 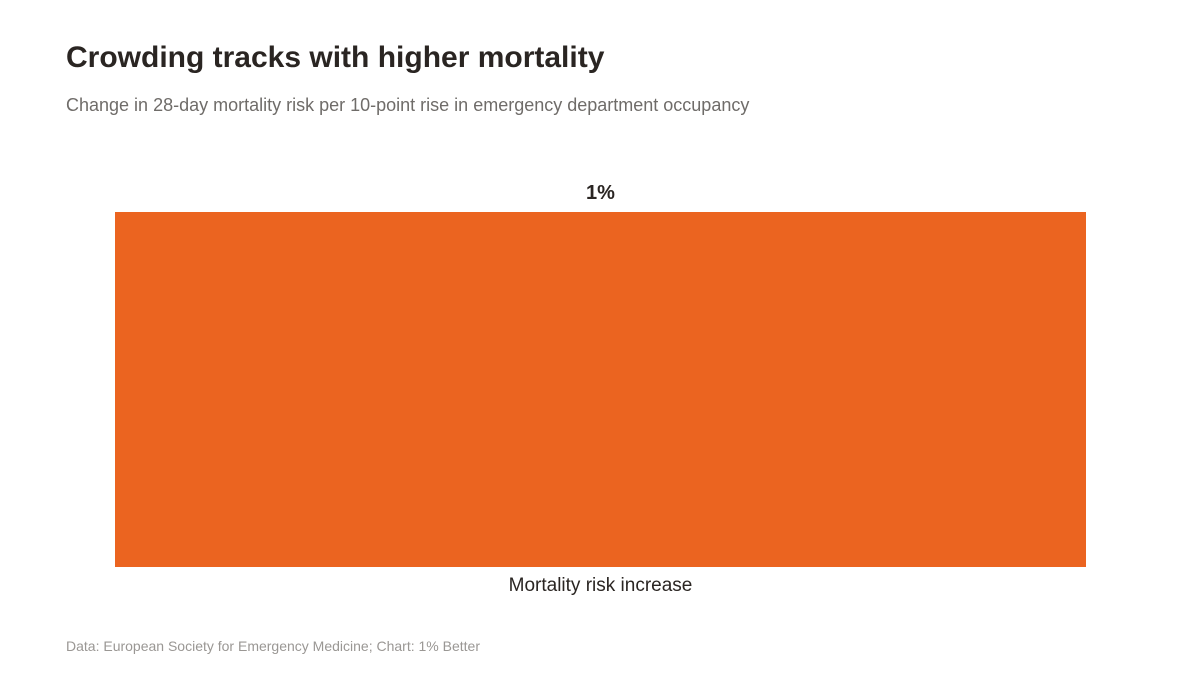 I want to click on category-label-0: Mortality risk increase, so click(x=601, y=585).